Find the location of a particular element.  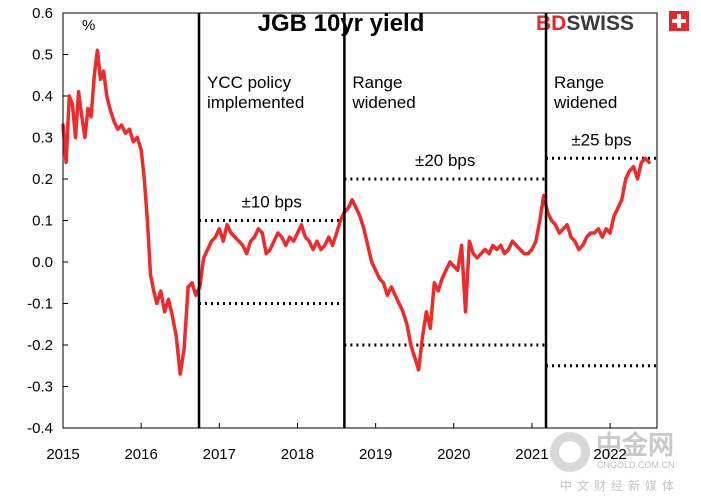

y-tick-label: 0.1 is located at coordinates (42, 221).